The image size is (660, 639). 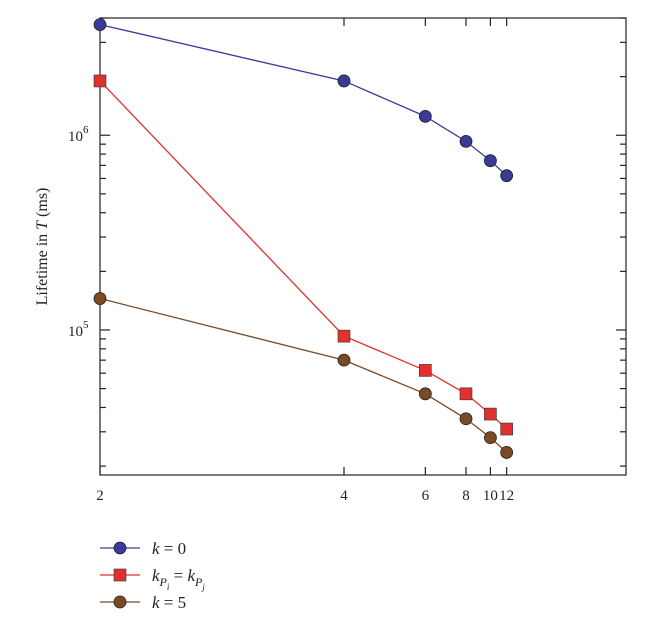 What do you see at coordinates (143, 548) in the screenshot?
I see `legend-entry-1: k = 0` at bounding box center [143, 548].